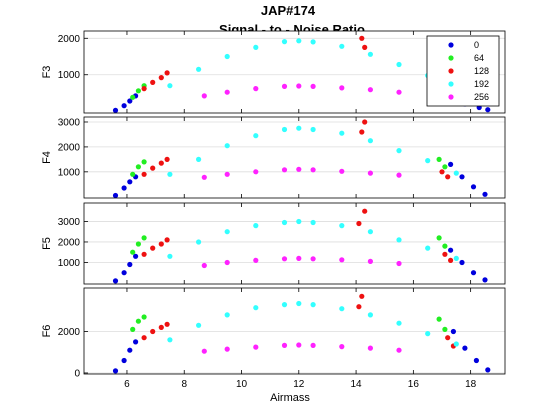 The width and height of the screenshot is (560, 420). I want to click on legend: 0 64 128 192 256, so click(463, 71).